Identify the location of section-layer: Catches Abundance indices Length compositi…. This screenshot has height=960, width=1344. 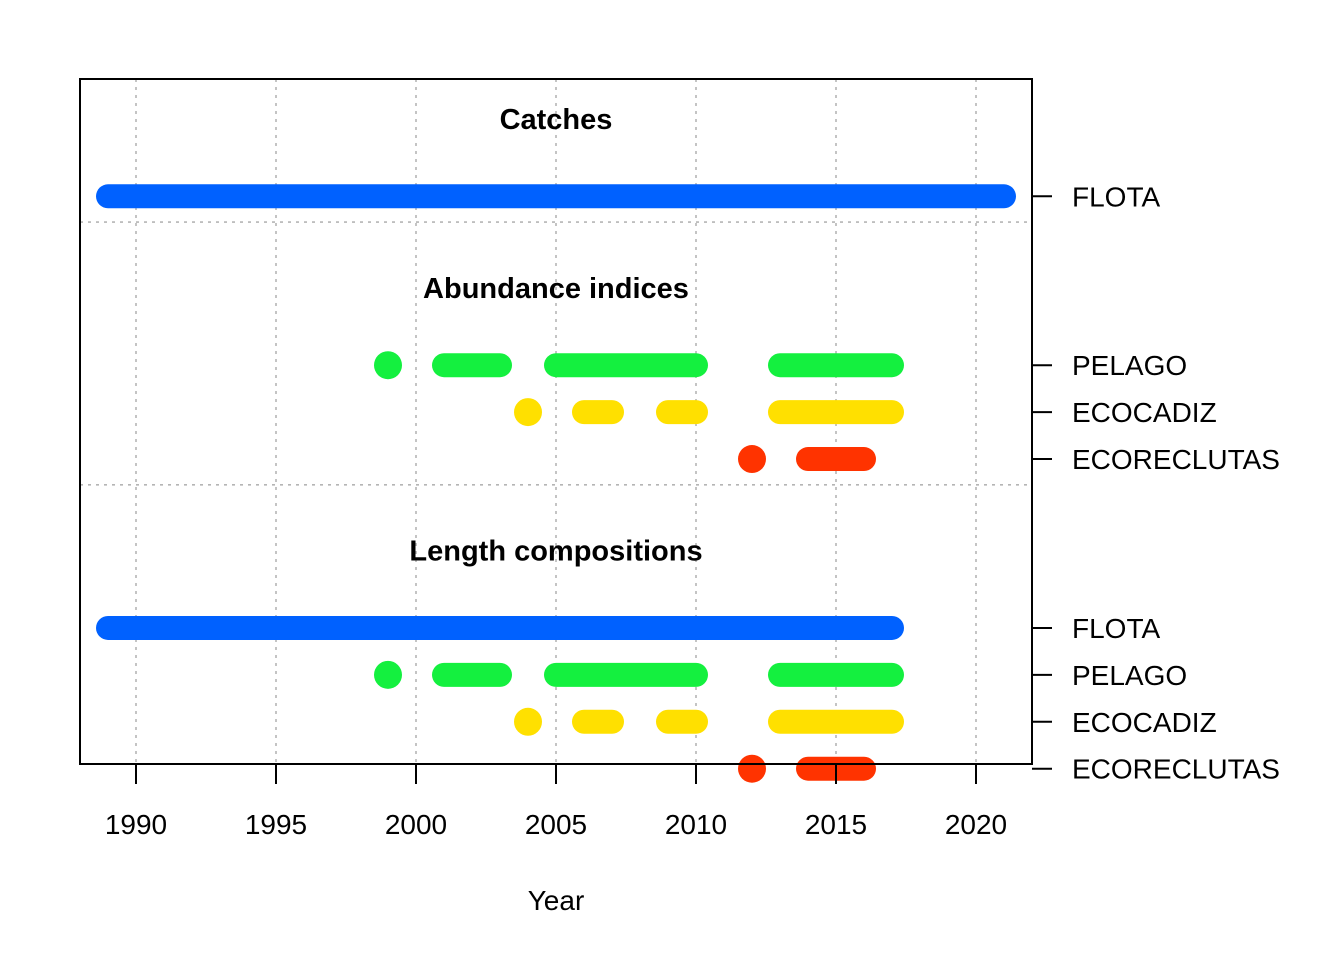
(555, 336).